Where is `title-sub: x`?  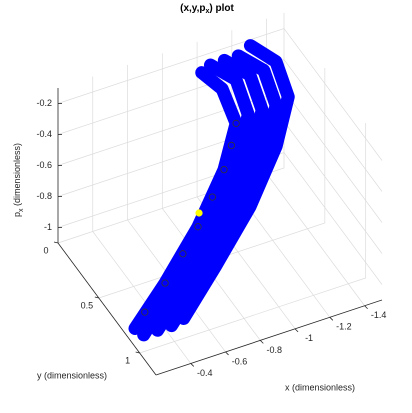
title-sub: x is located at coordinates (208, 11).